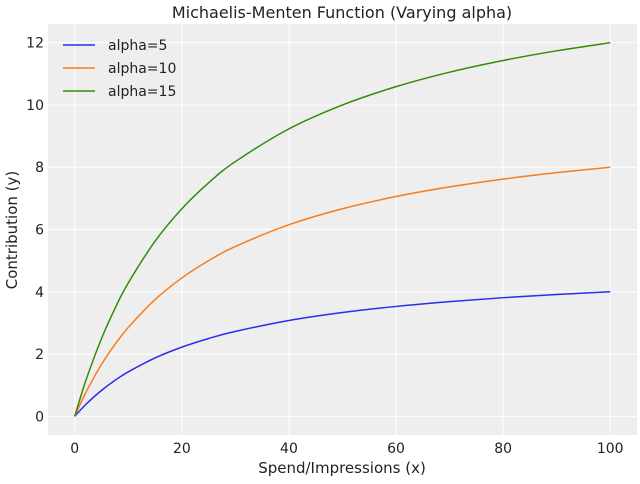  What do you see at coordinates (39, 168) in the screenshot?
I see `y-tick-label: 8` at bounding box center [39, 168].